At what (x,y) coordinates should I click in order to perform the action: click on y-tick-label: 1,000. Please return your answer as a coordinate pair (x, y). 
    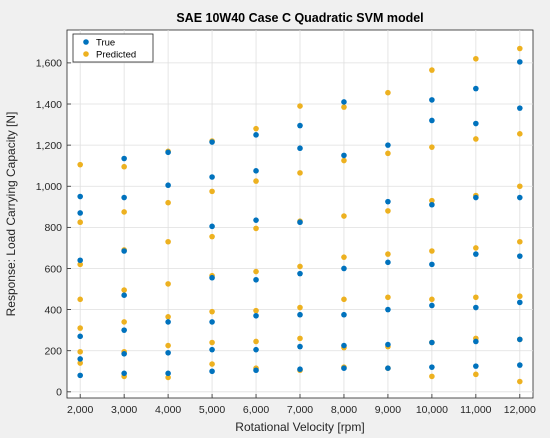
    Looking at the image, I should click on (49, 187).